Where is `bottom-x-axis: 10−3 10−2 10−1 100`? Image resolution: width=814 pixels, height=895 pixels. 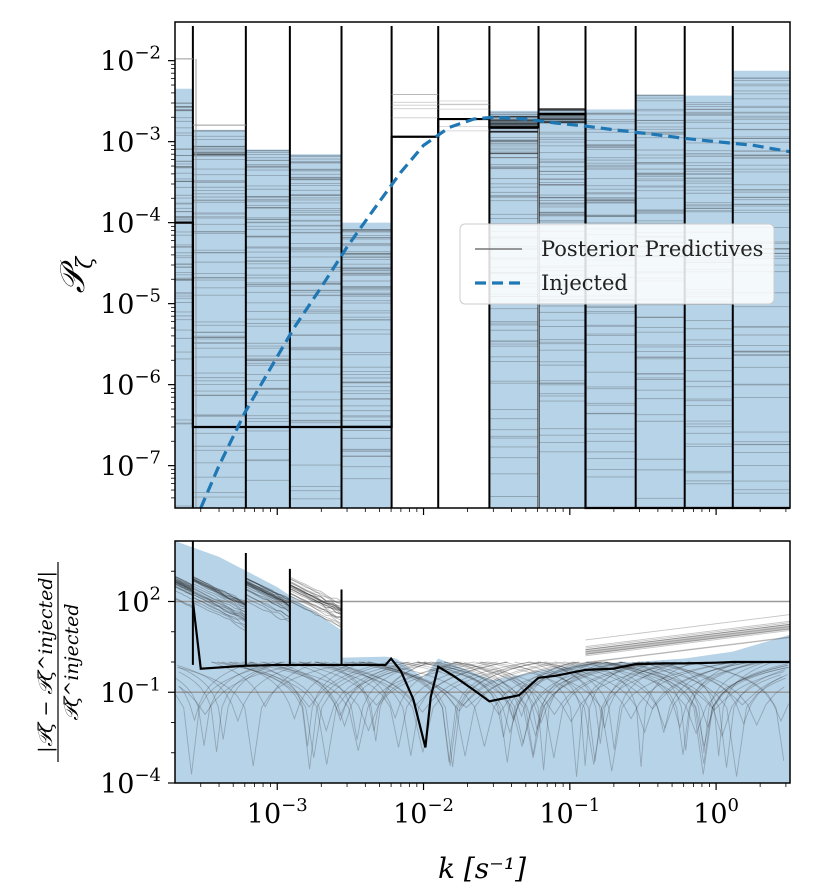
bottom-x-axis: 10−3 10−2 10−1 100 is located at coordinates (493, 806).